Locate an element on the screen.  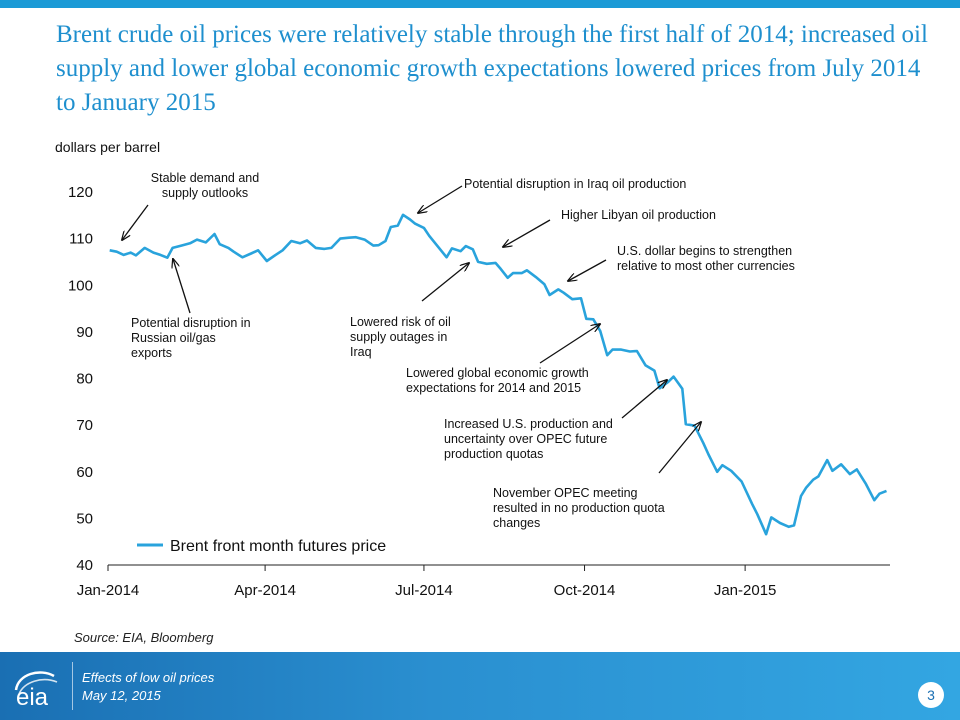
y-tick-label: 110 is located at coordinates (81, 239).